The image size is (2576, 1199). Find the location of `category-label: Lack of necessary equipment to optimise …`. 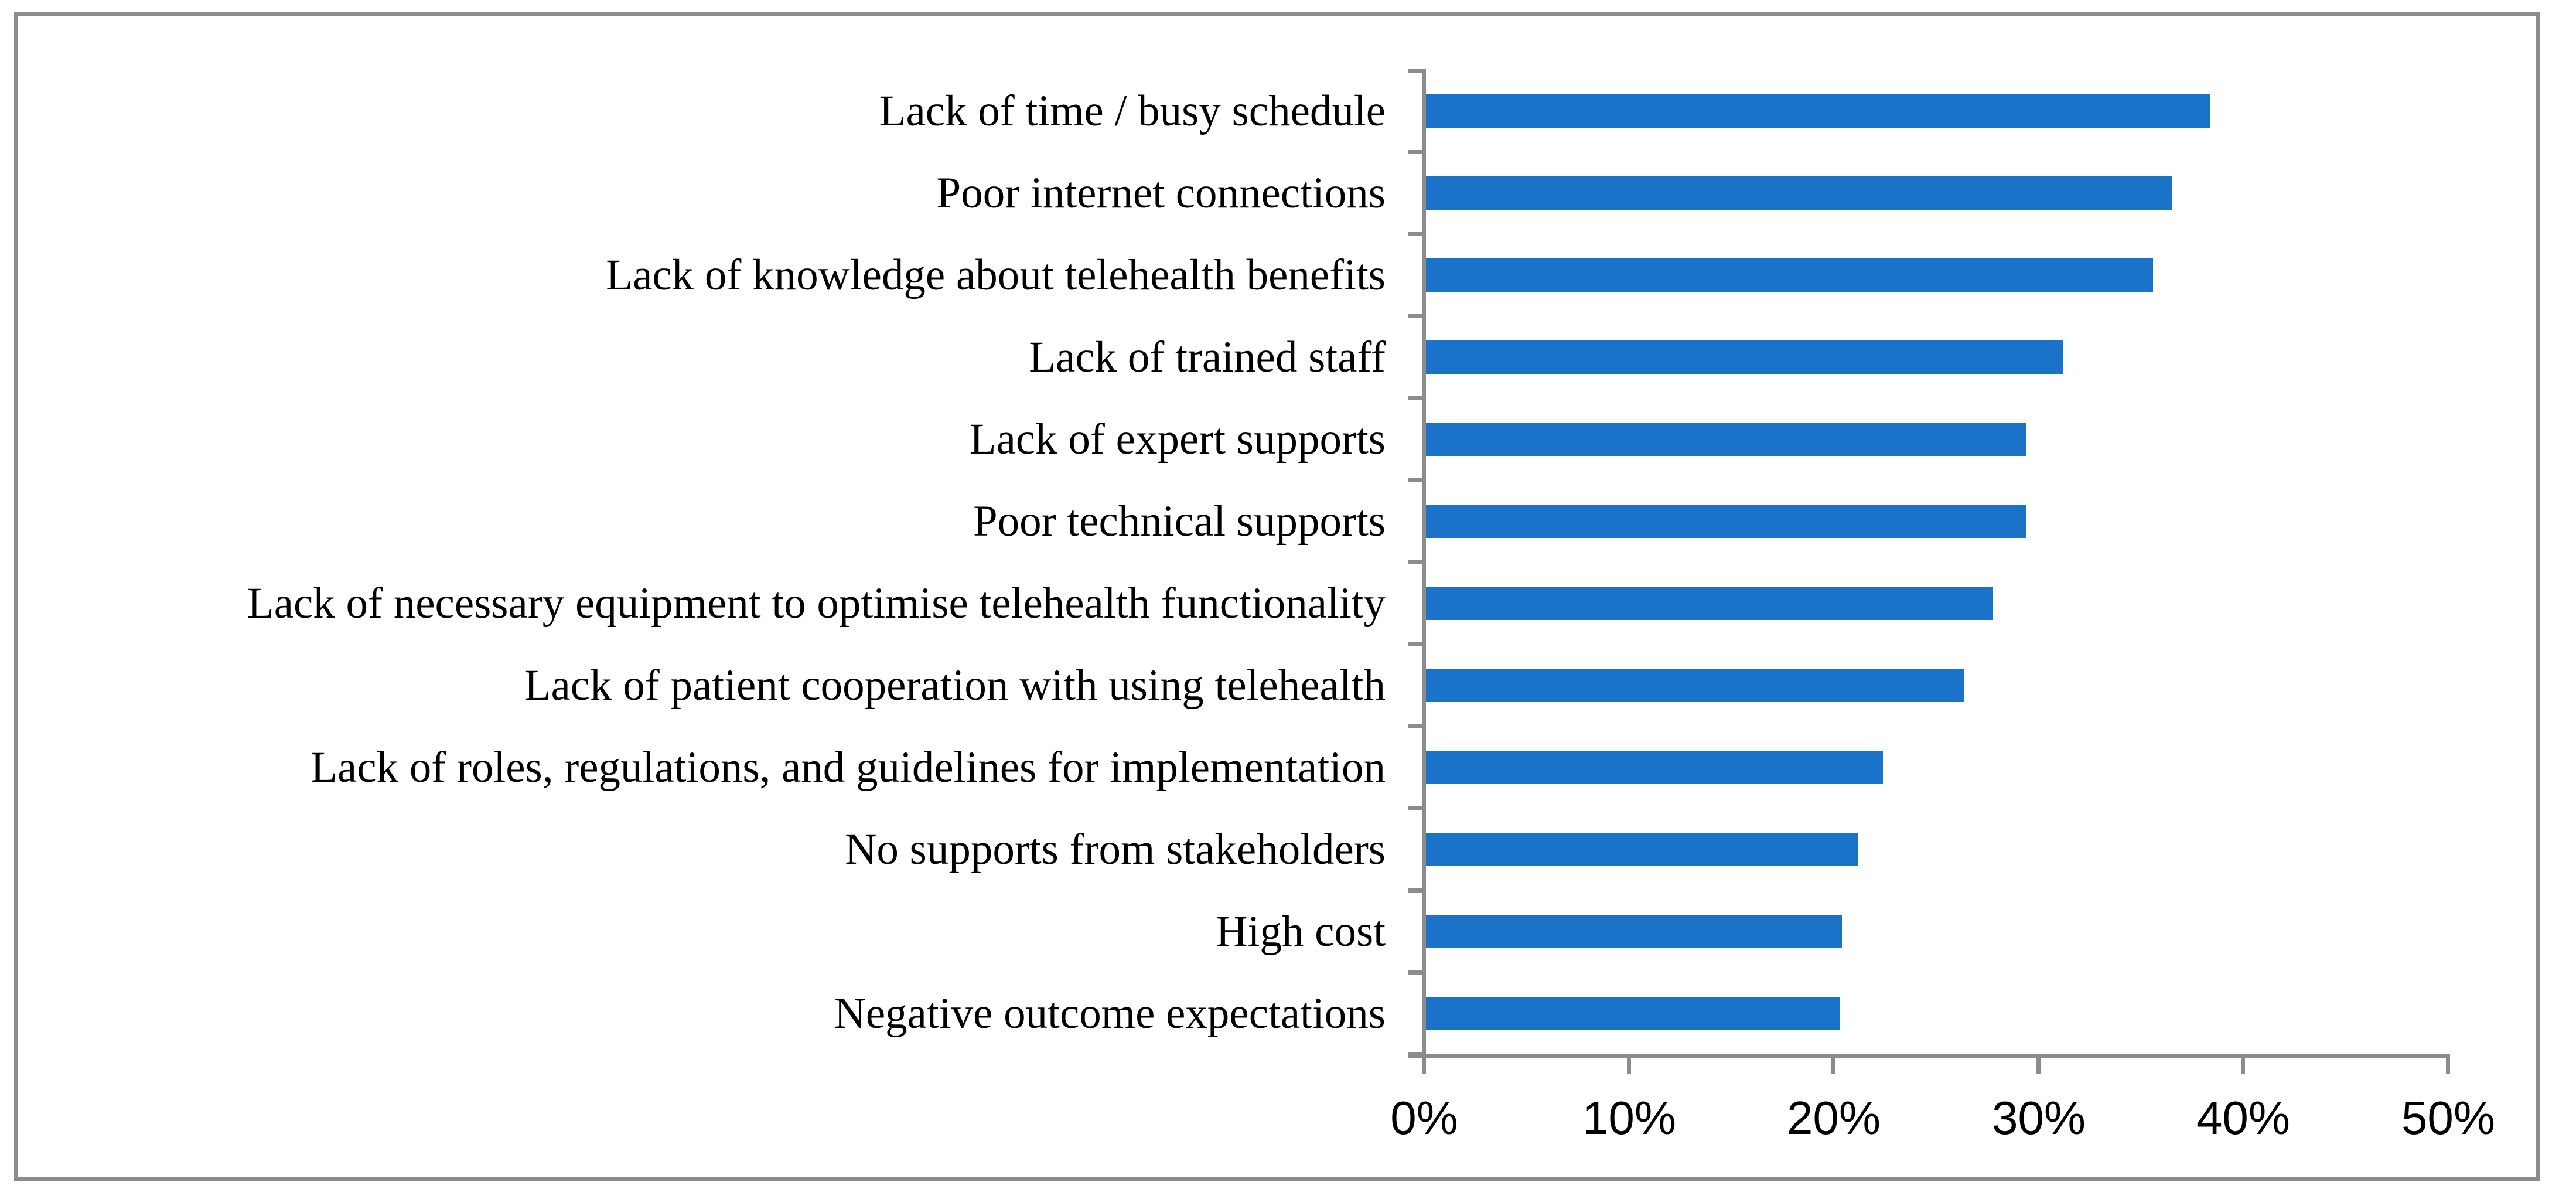

category-label: Lack of necessary equipment to optimise … is located at coordinates (816, 603).